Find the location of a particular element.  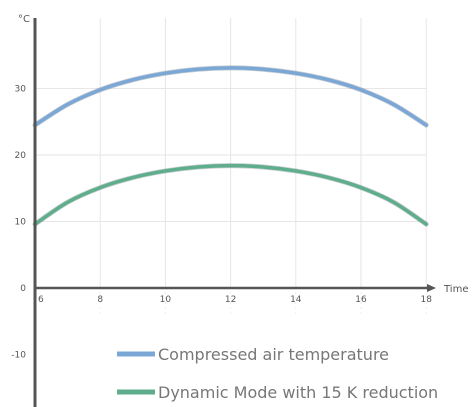

legend-label-dynamic-mode: Dynamic Mode with 15 K reduction is located at coordinates (298, 392).